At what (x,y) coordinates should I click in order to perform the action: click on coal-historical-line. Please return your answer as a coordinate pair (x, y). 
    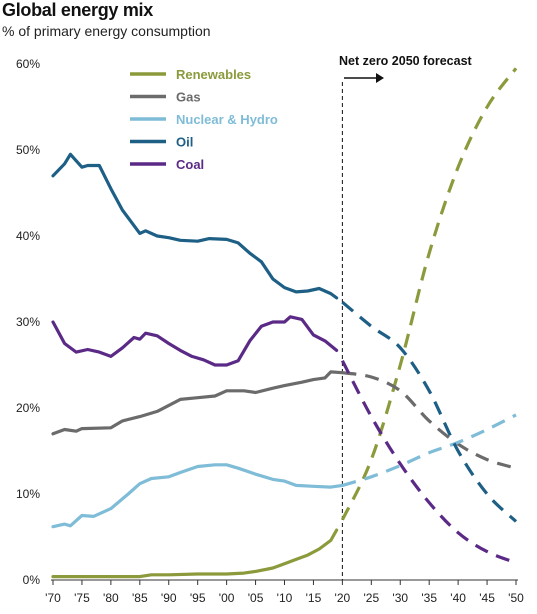
    Looking at the image, I should click on (195, 341).